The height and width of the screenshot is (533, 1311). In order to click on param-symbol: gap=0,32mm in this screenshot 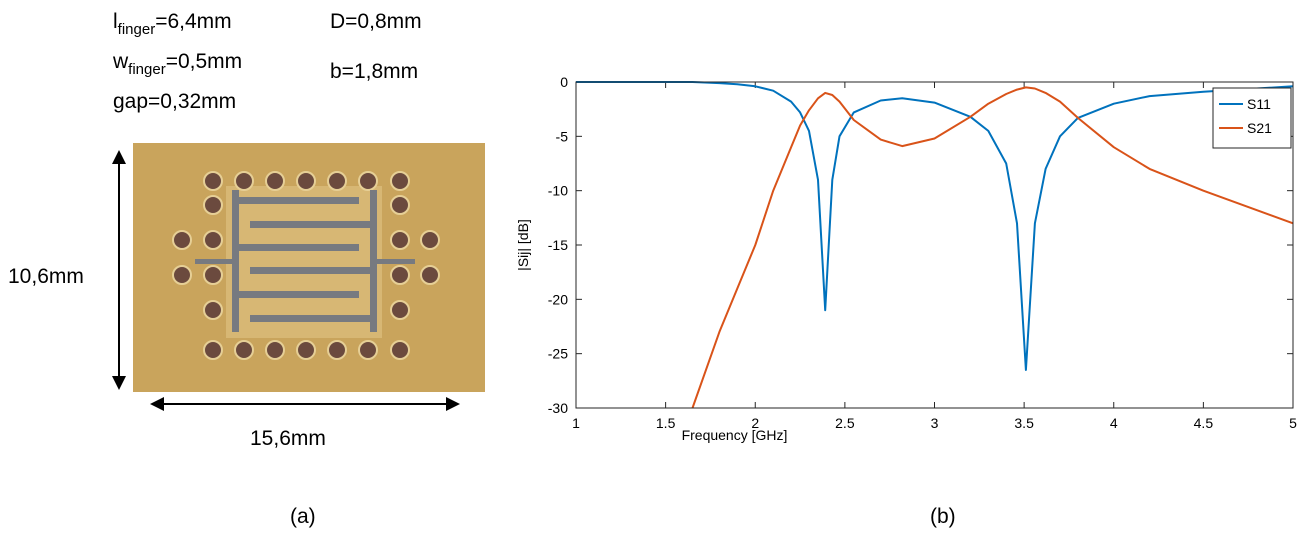, I will do `click(174, 101)`.